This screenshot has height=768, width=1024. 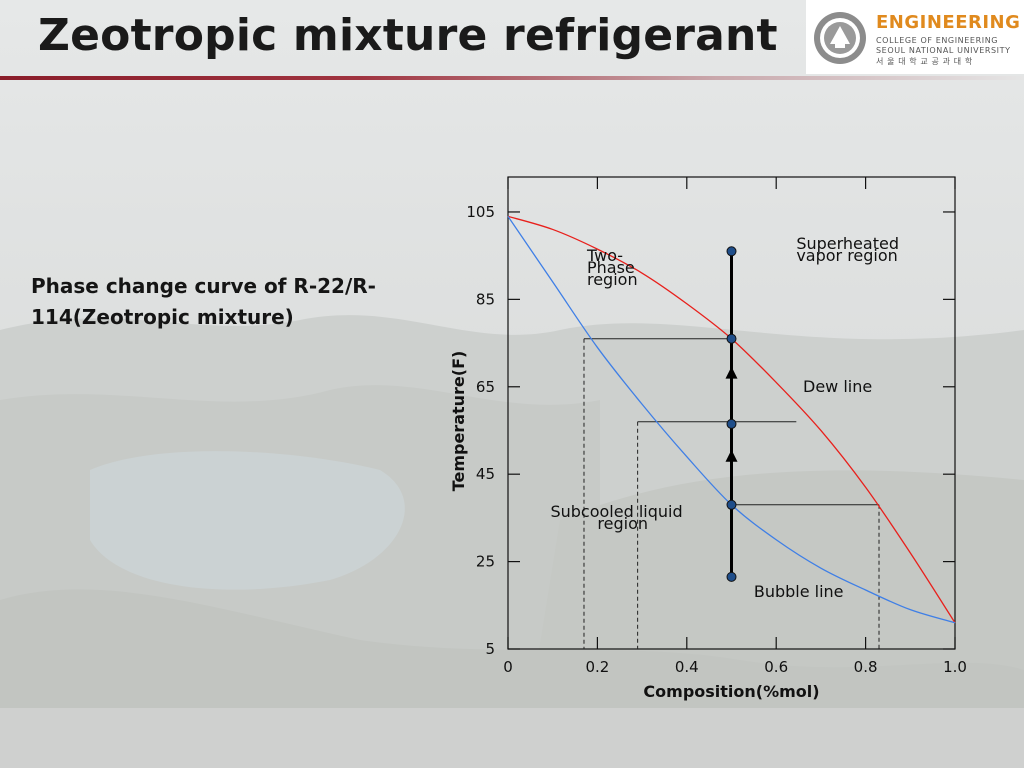 I want to click on superheated-vapor-label: vapor region, so click(x=846, y=255).